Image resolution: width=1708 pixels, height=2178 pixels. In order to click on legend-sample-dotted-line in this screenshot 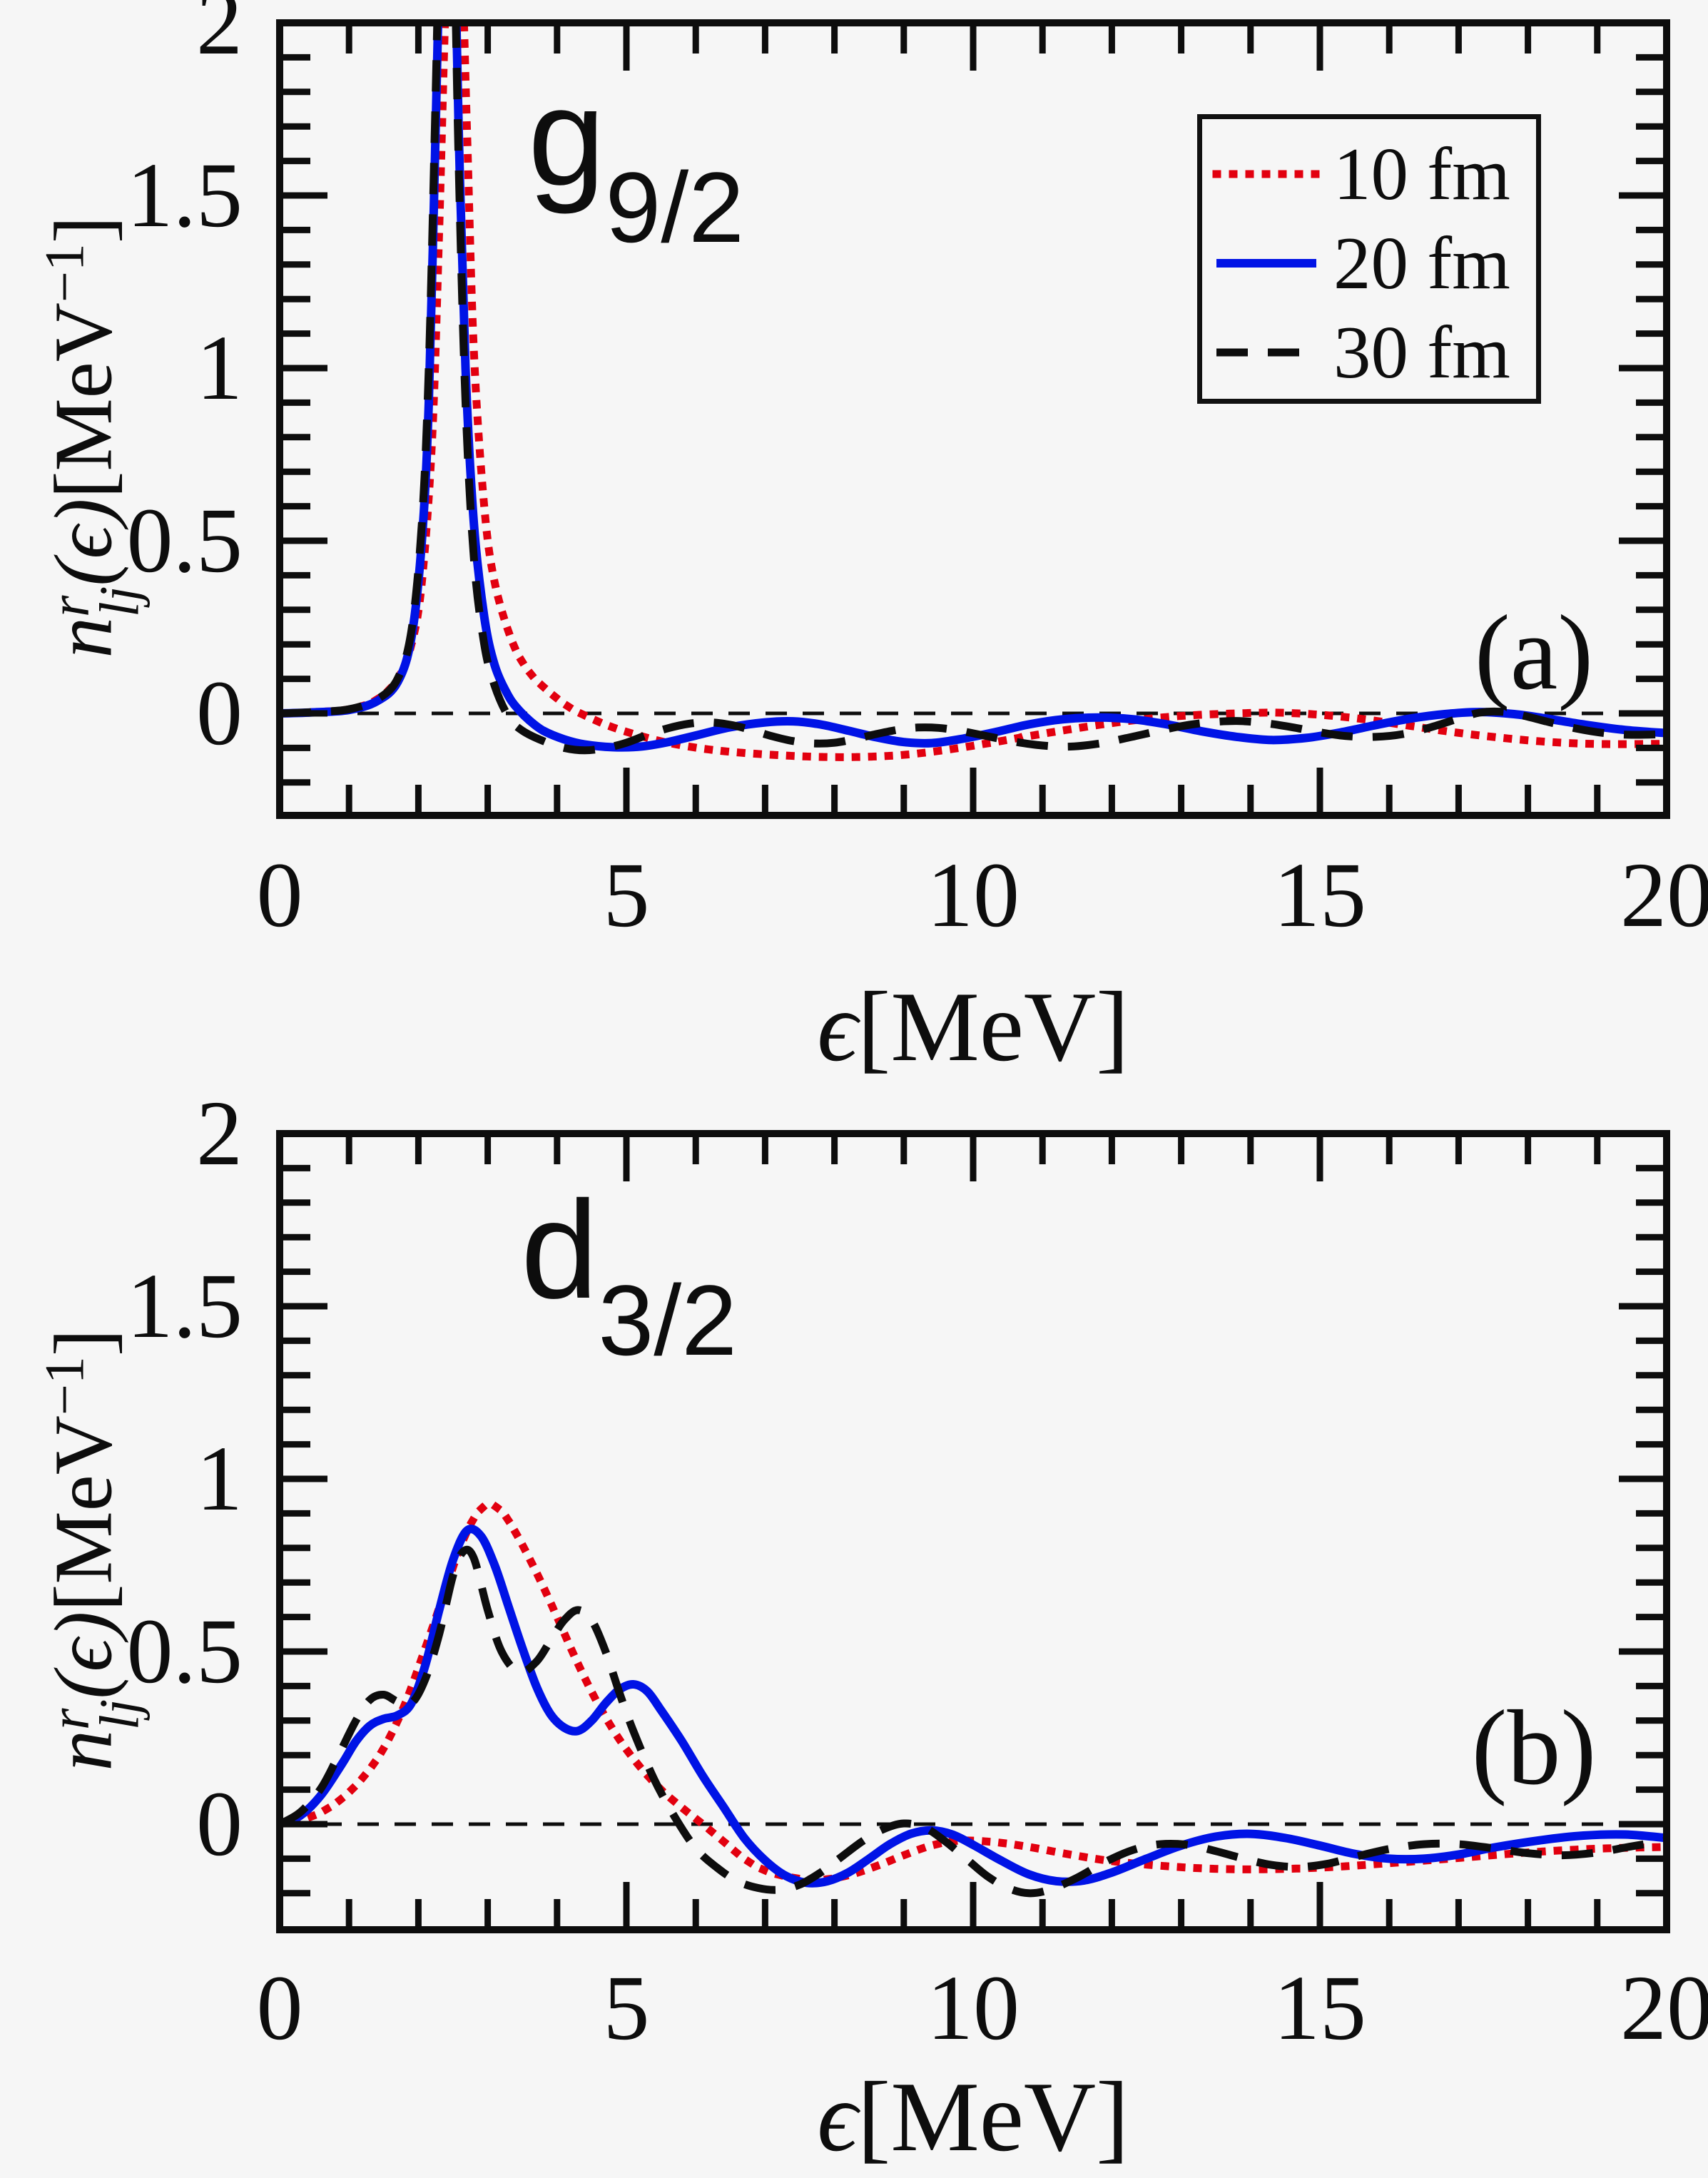, I will do `click(1266, 174)`.